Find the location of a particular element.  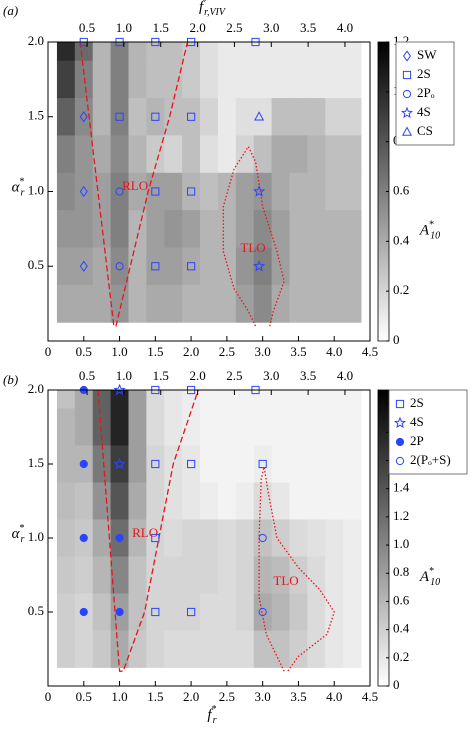

colorbar-tick-label: 0.2 is located at coordinates (401, 656).